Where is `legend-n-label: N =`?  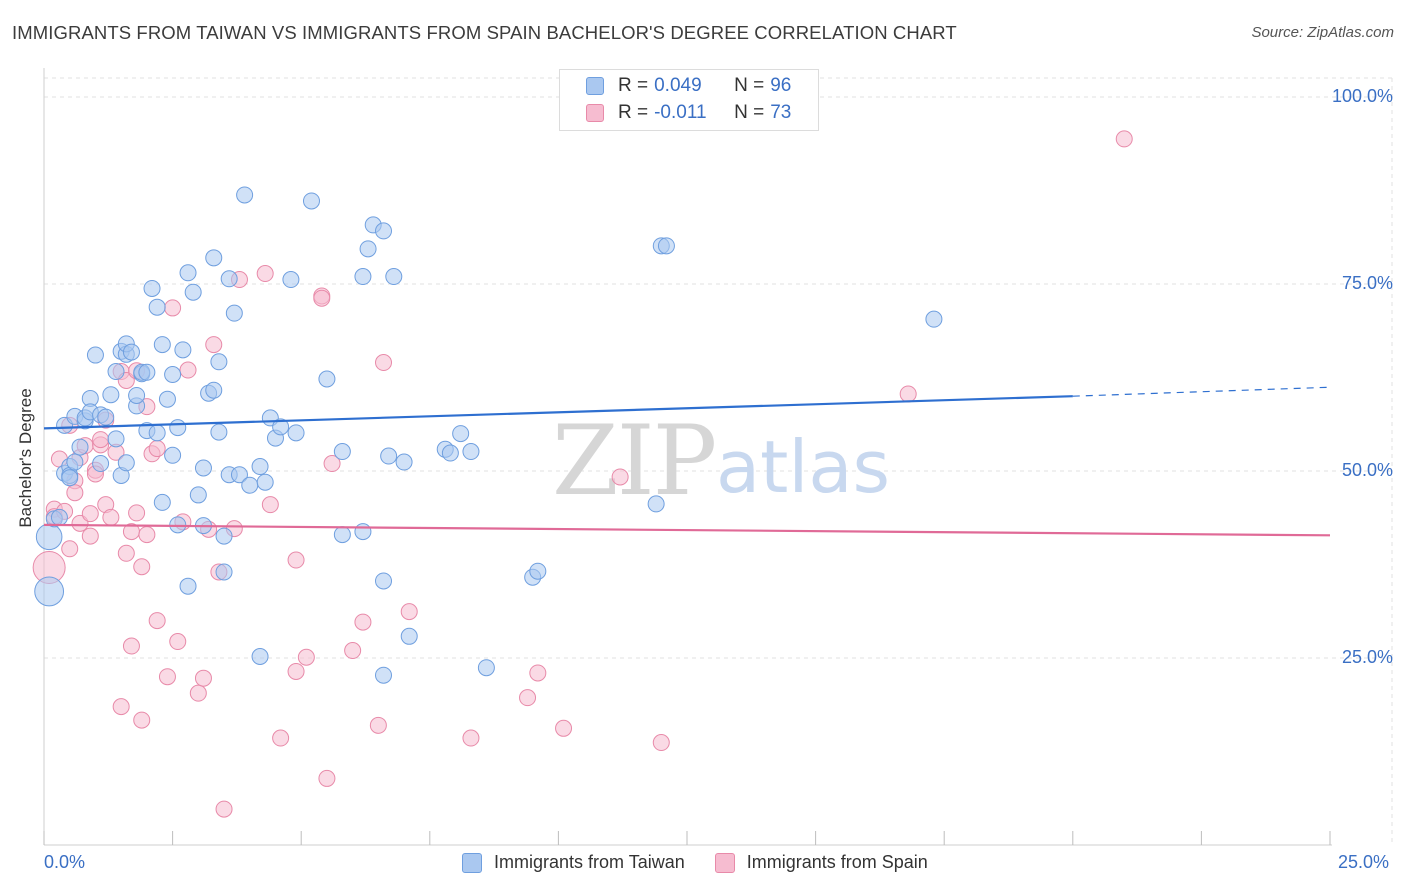 legend-n-label: N = is located at coordinates (749, 85).